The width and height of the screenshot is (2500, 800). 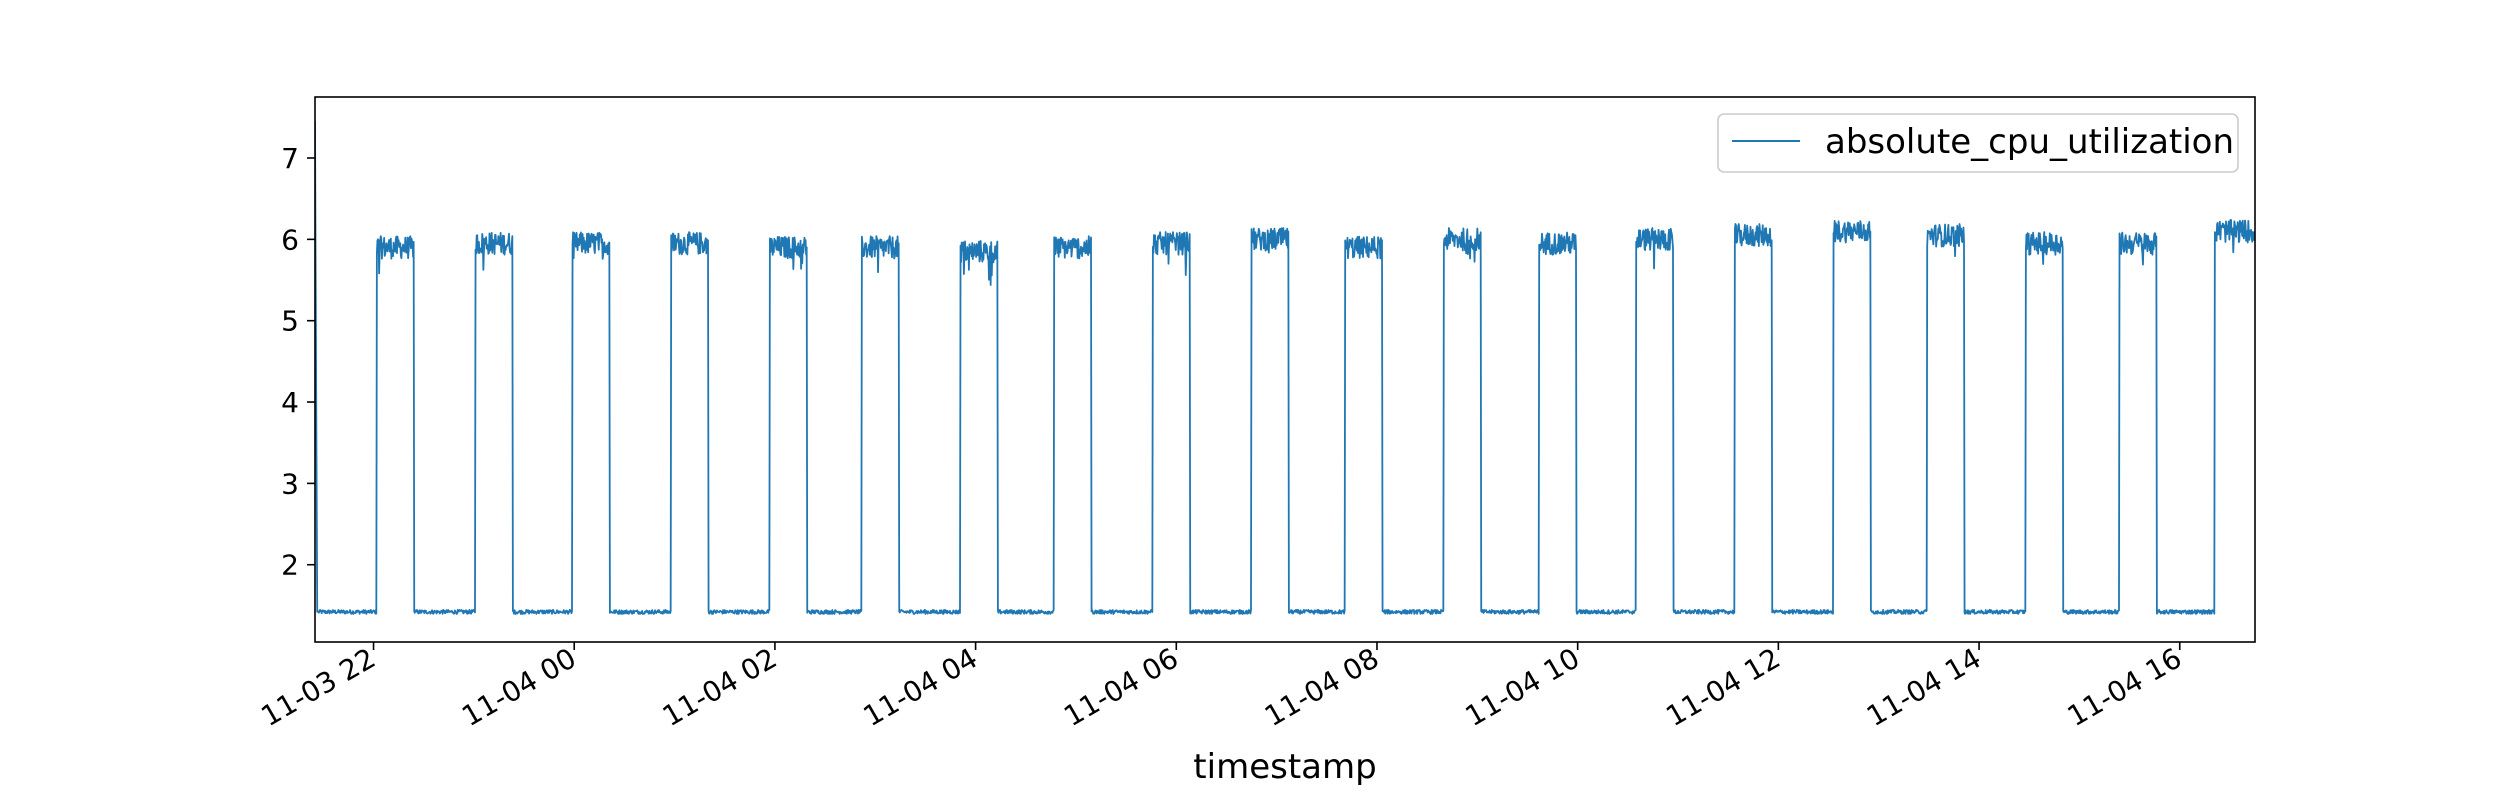 I want to click on y-tick-label: 6, so click(x=290, y=239).